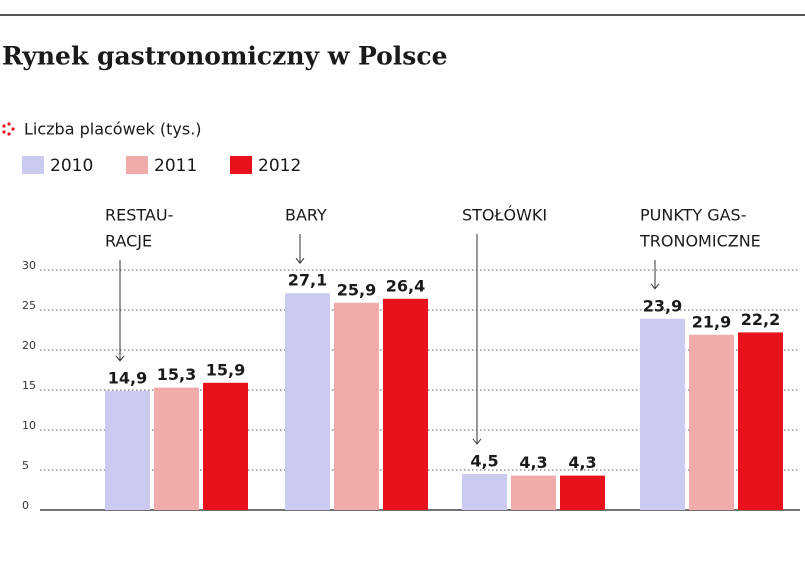 The width and height of the screenshot is (805, 565). What do you see at coordinates (29, 345) in the screenshot?
I see `y-tick-label: 20` at bounding box center [29, 345].